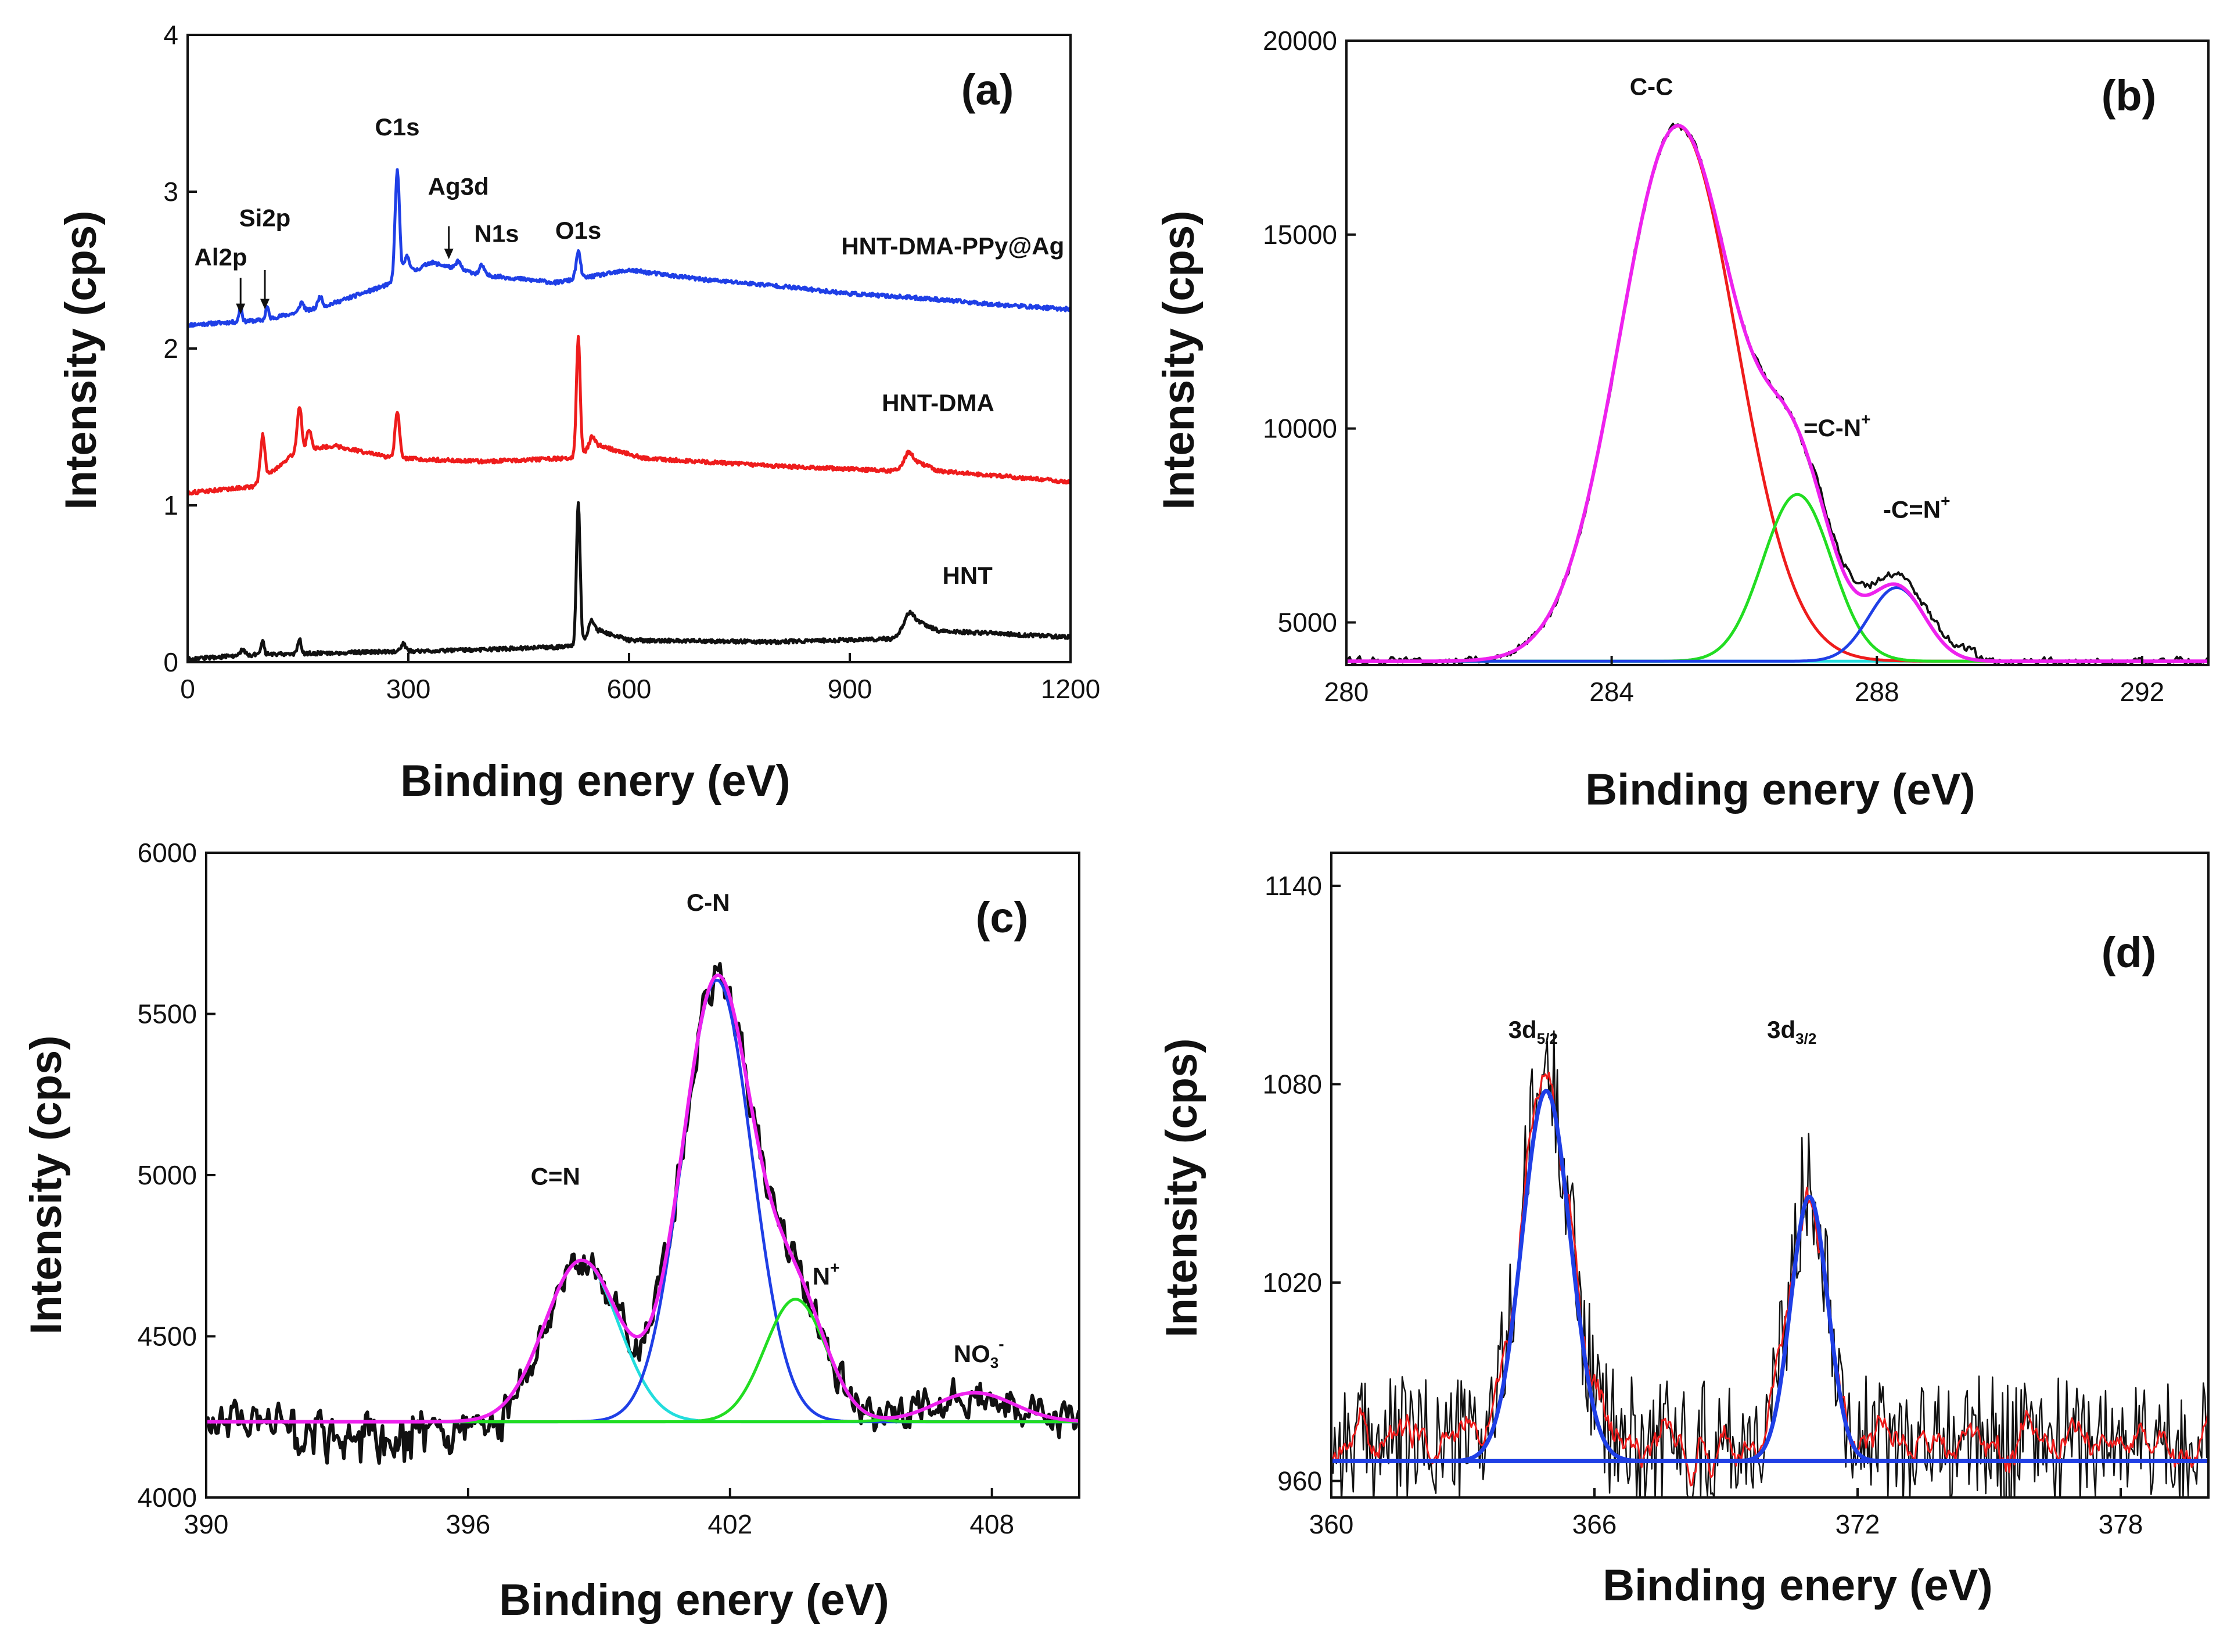 The image size is (2227, 1652). What do you see at coordinates (1858, 1524) in the screenshot?
I see `x-tick-label: 372` at bounding box center [1858, 1524].